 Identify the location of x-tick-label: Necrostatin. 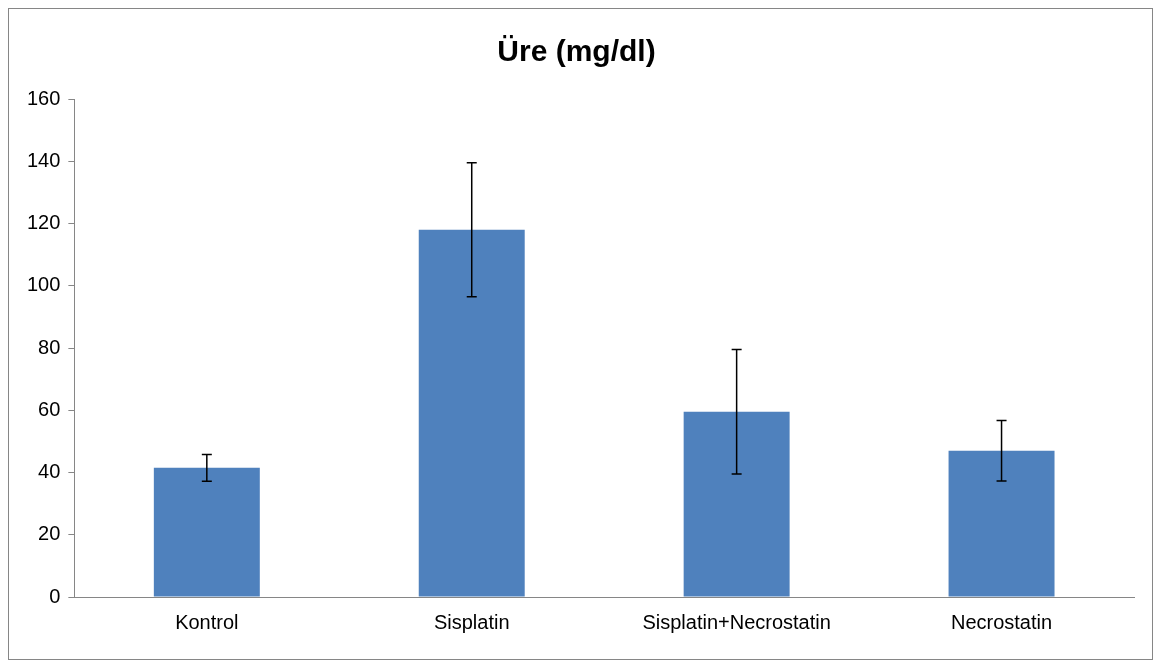
(1001, 621).